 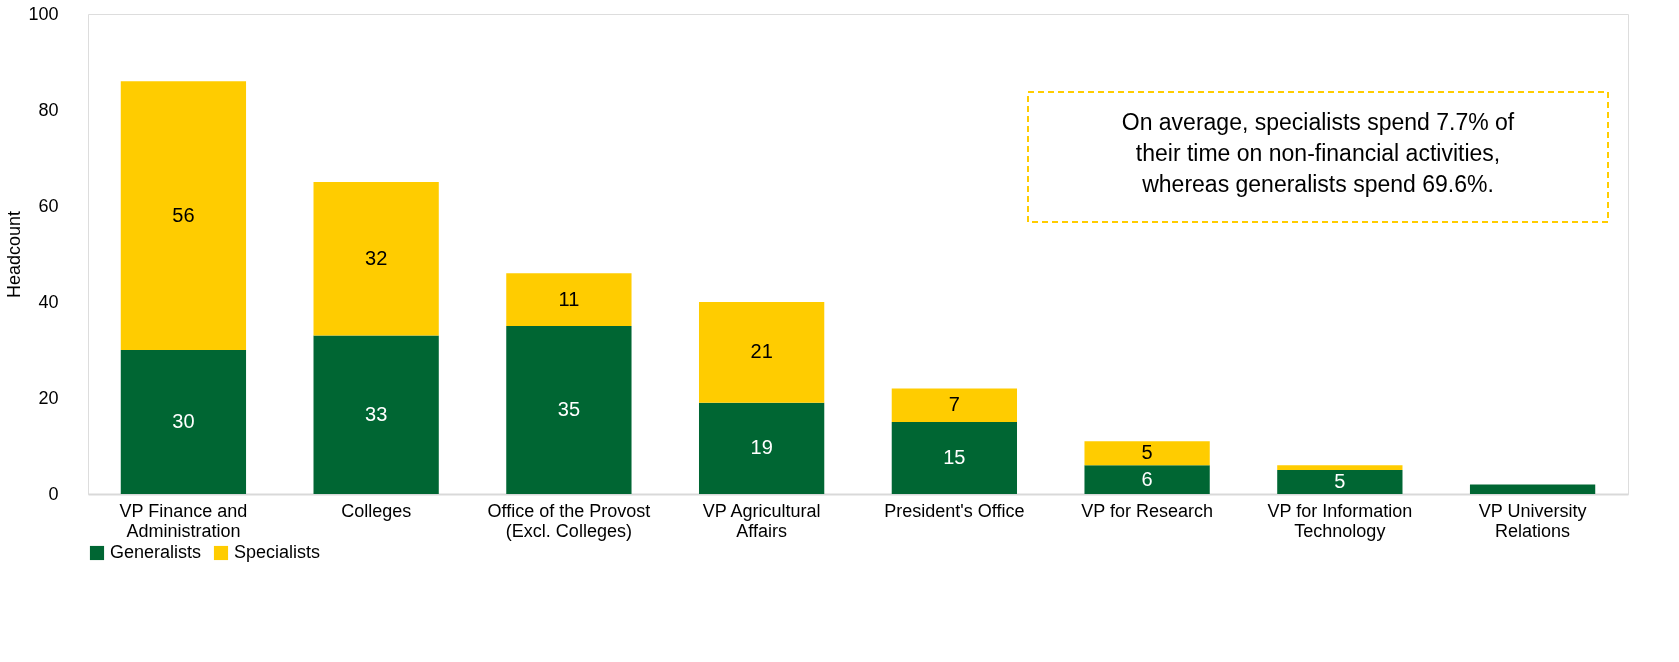 I want to click on y-tick-label: 60, so click(x=48, y=205).